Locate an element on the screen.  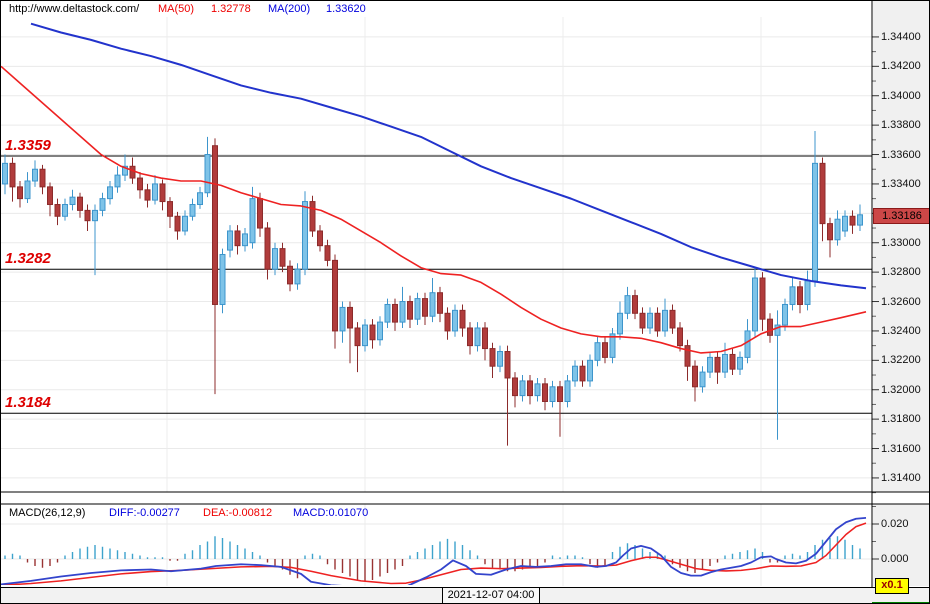
ma50-label: MA(50) is located at coordinates (176, 9).